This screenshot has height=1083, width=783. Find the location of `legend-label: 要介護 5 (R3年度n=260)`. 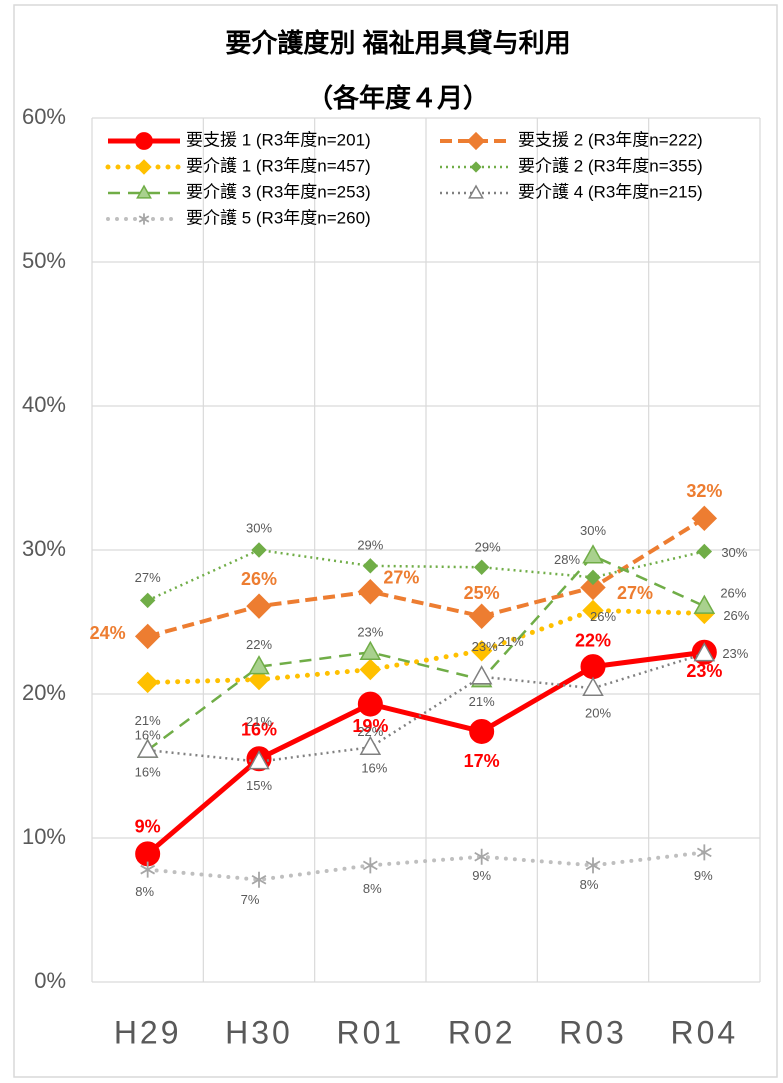

legend-label: 要介護 5 (R3年度n=260) is located at coordinates (278, 217).